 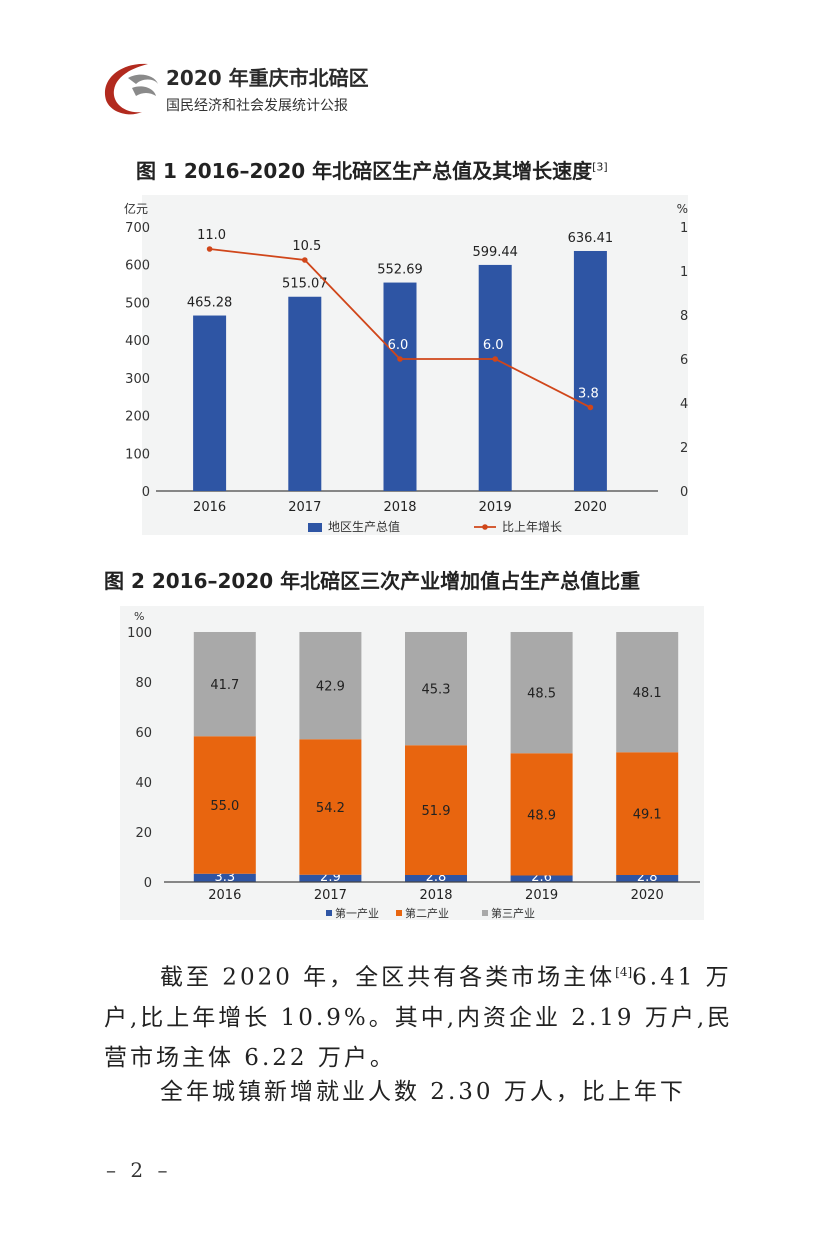 I want to click on share-bar-label: 42.9, so click(x=330, y=687).